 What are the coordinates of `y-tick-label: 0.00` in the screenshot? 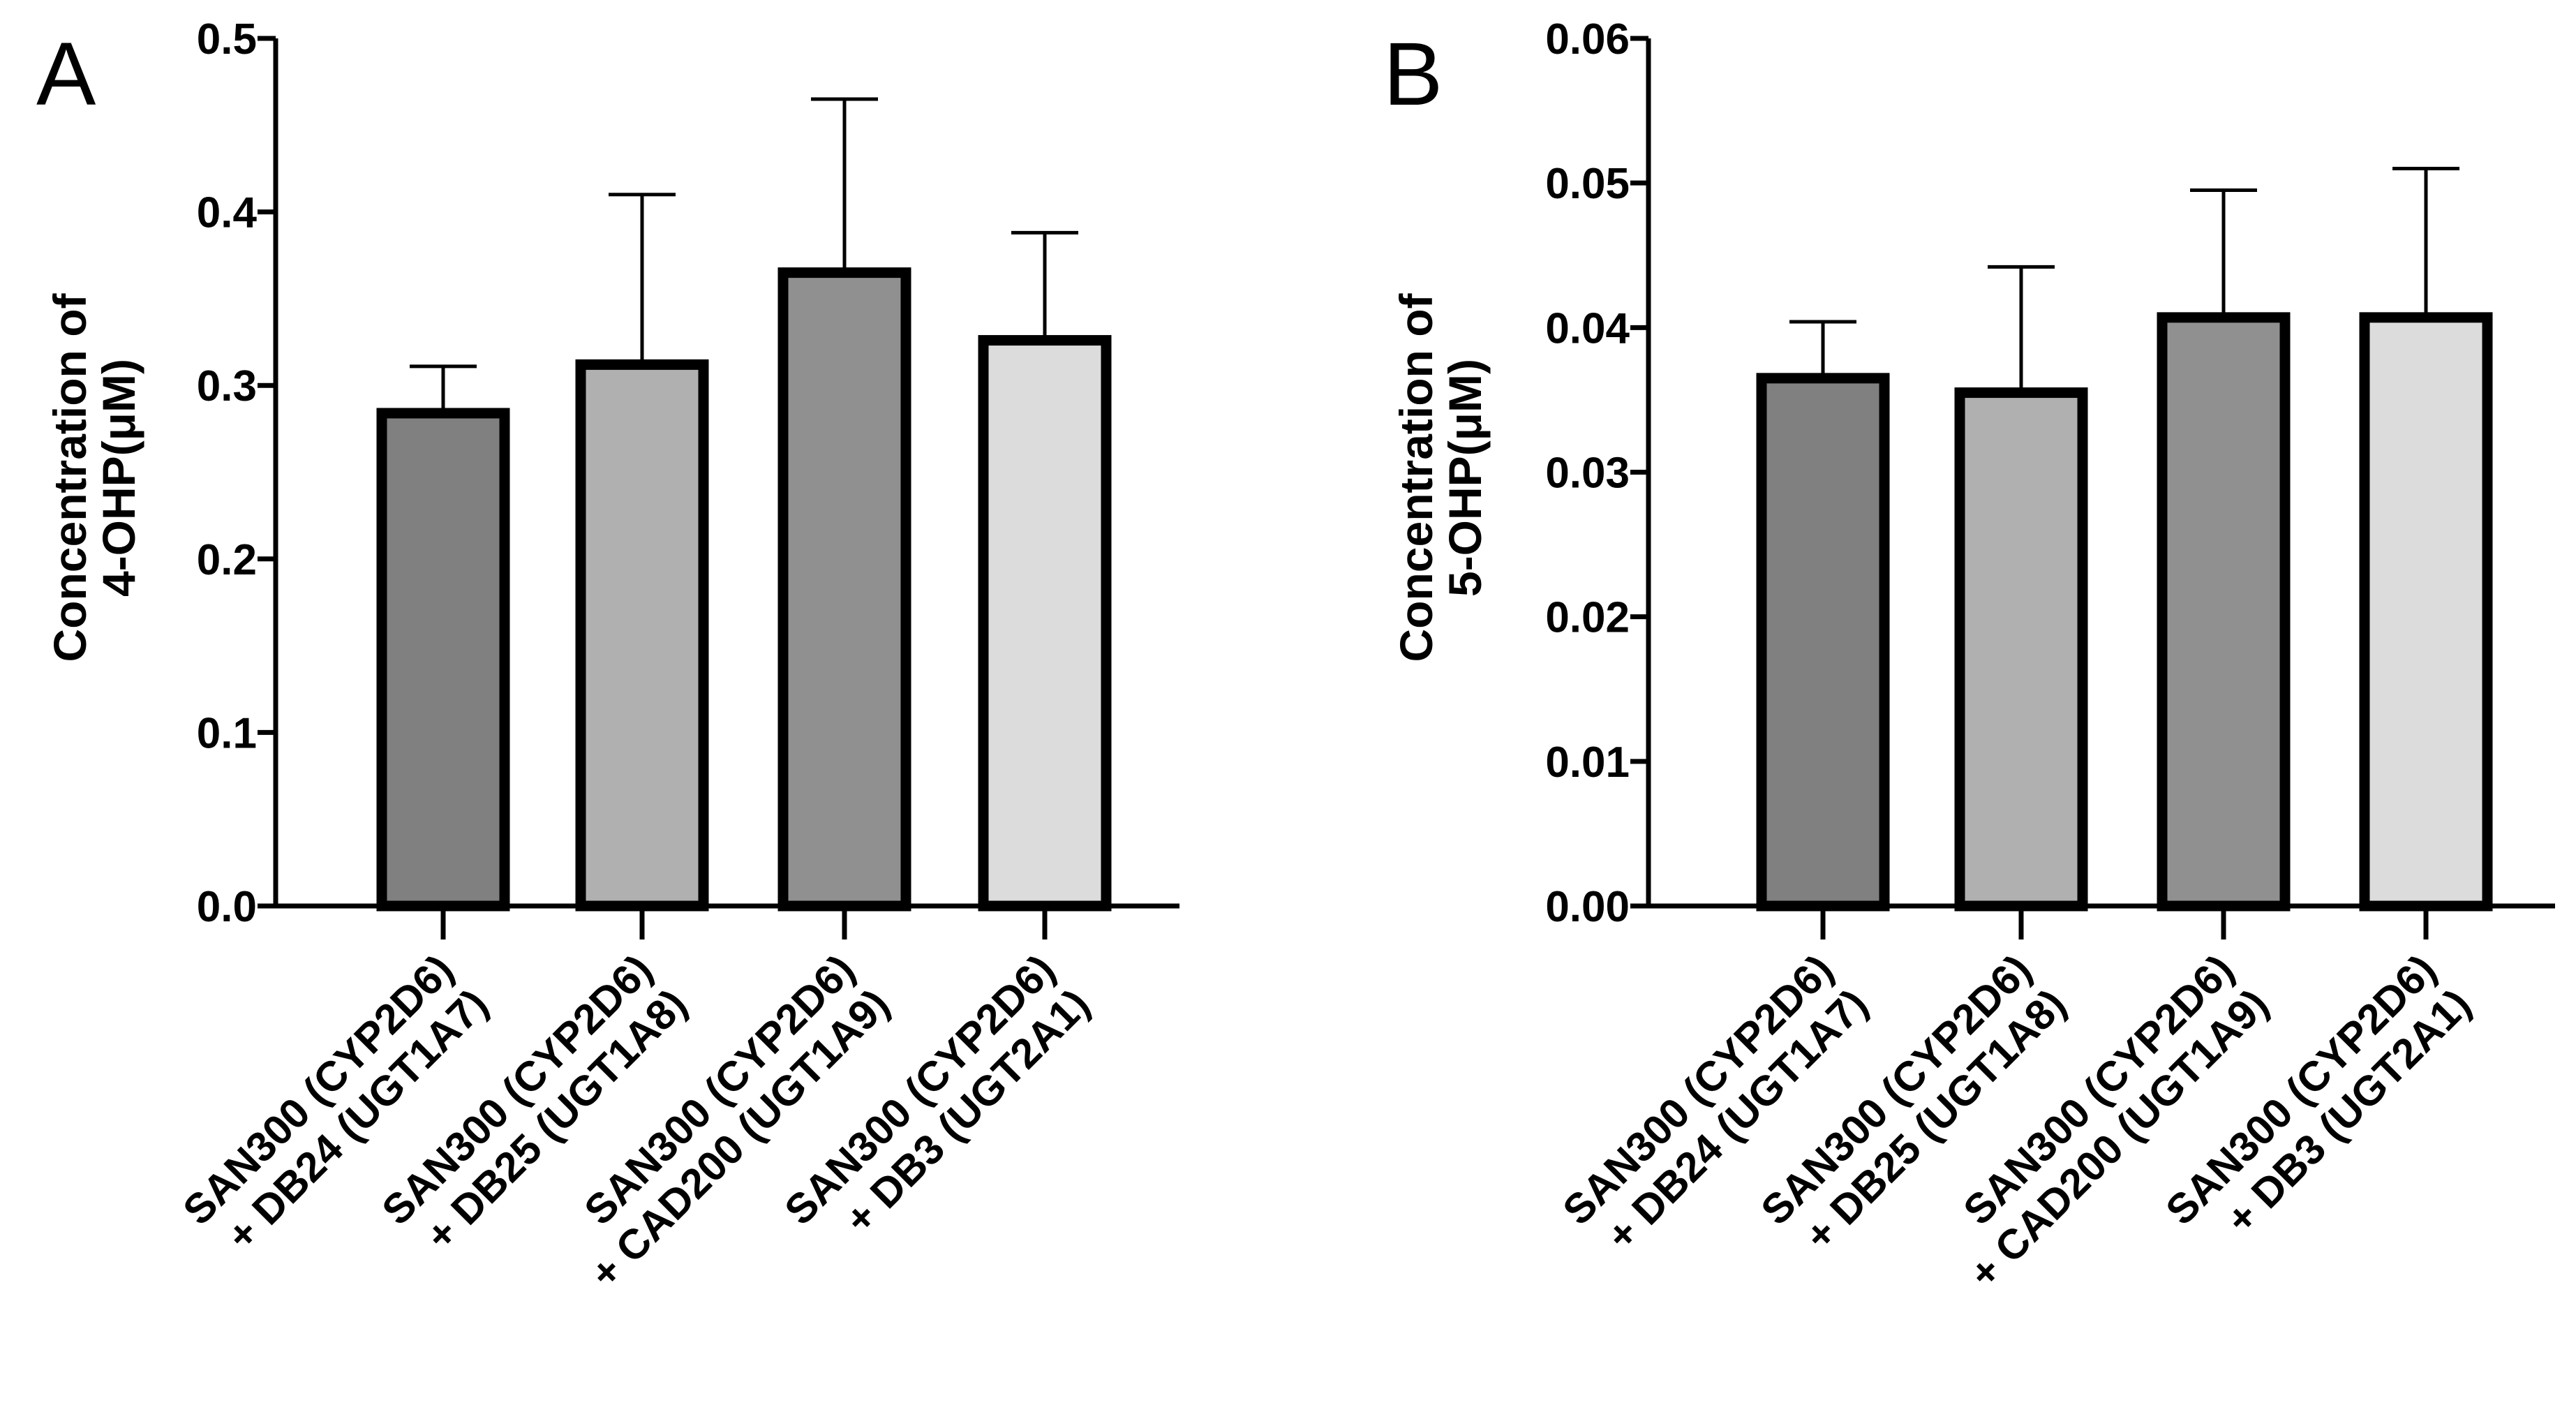 It's located at (1587, 907).